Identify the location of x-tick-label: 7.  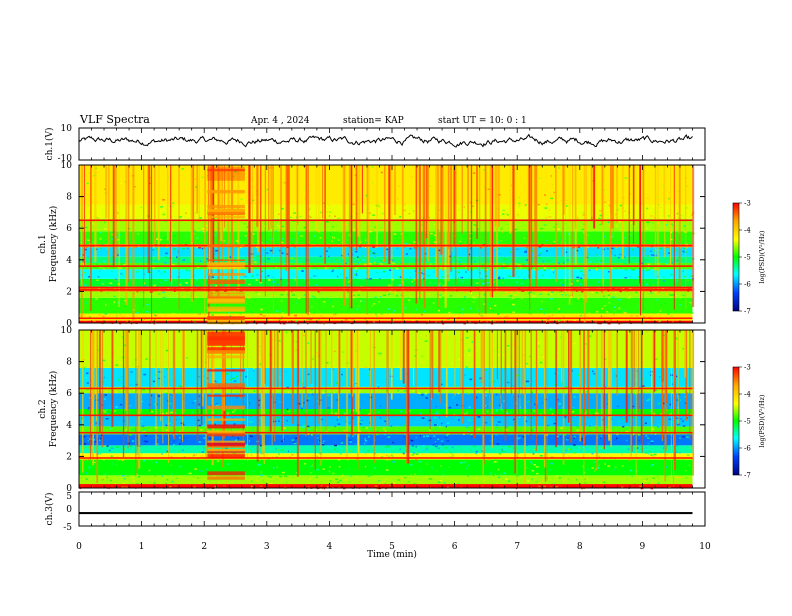
(517, 547).